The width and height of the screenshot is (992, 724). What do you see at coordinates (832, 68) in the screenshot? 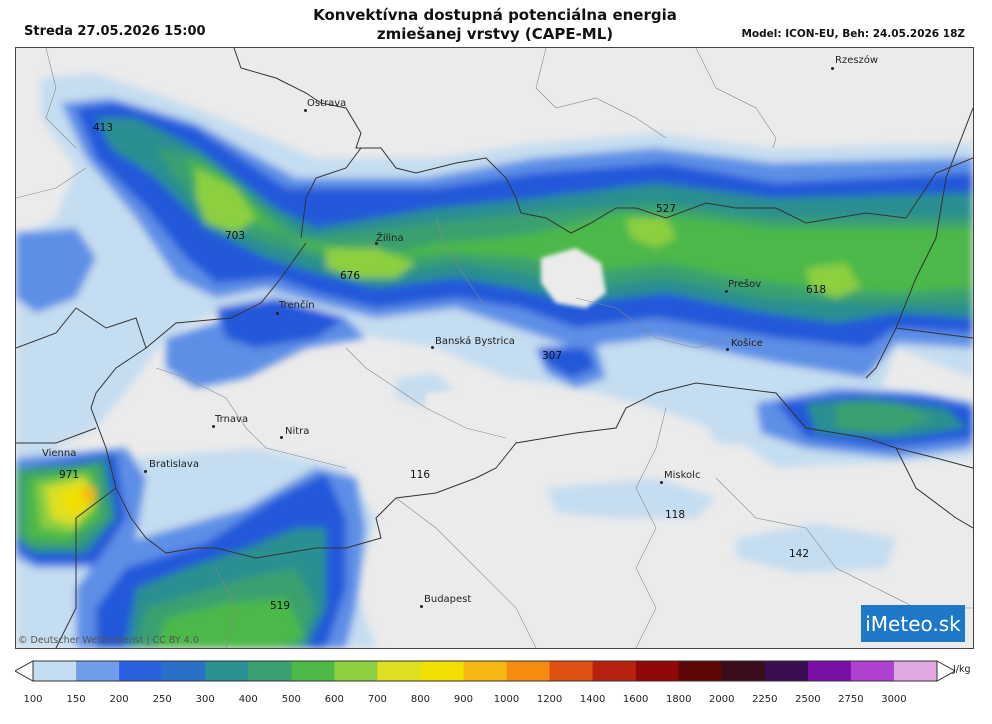
I see `city-dot-rzeszow` at bounding box center [832, 68].